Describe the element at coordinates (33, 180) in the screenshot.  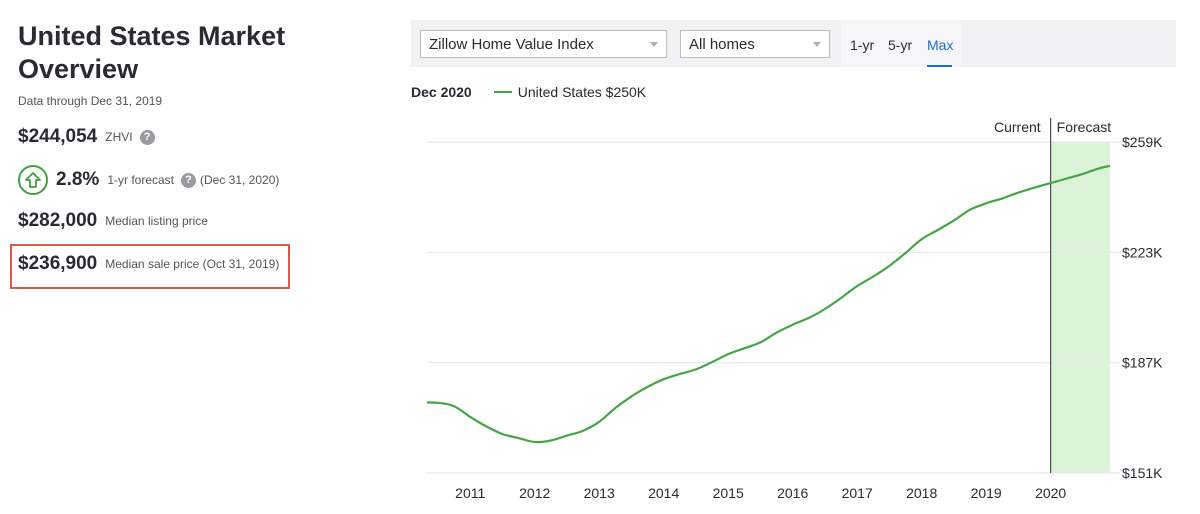
I see `arrow-up-icon` at that location.